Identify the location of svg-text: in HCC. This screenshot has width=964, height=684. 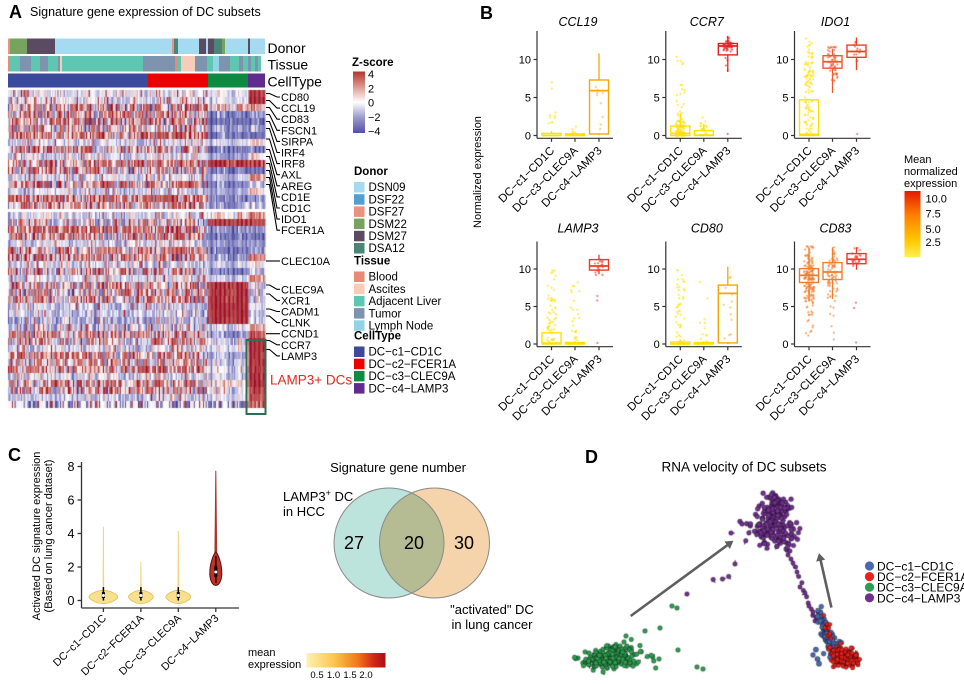
(304, 511).